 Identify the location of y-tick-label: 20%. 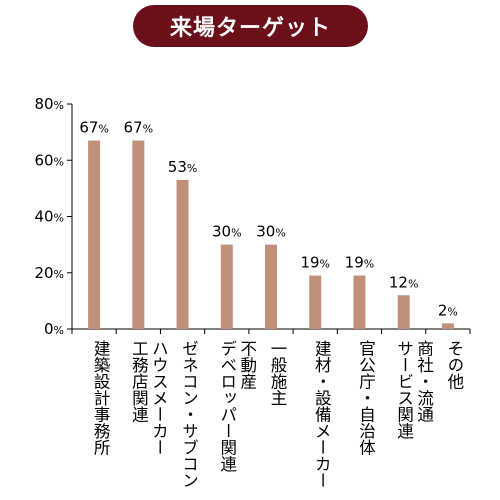
(49, 273).